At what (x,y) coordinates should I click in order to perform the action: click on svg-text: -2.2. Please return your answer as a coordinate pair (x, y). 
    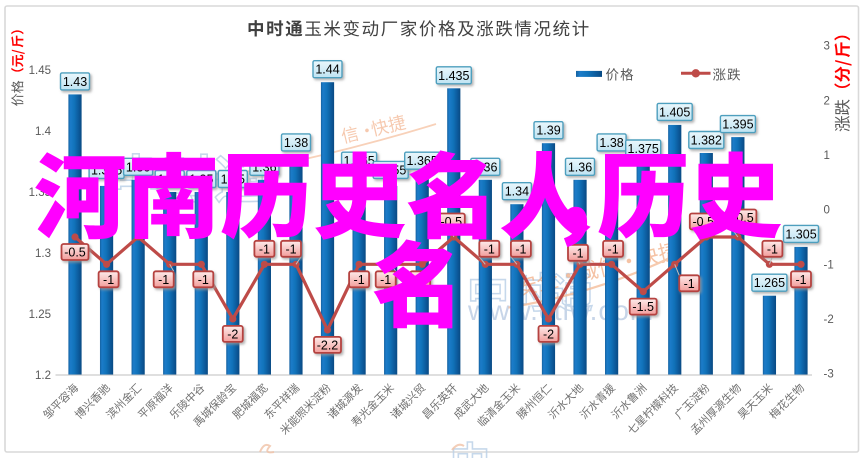
    Looking at the image, I should click on (328, 345).